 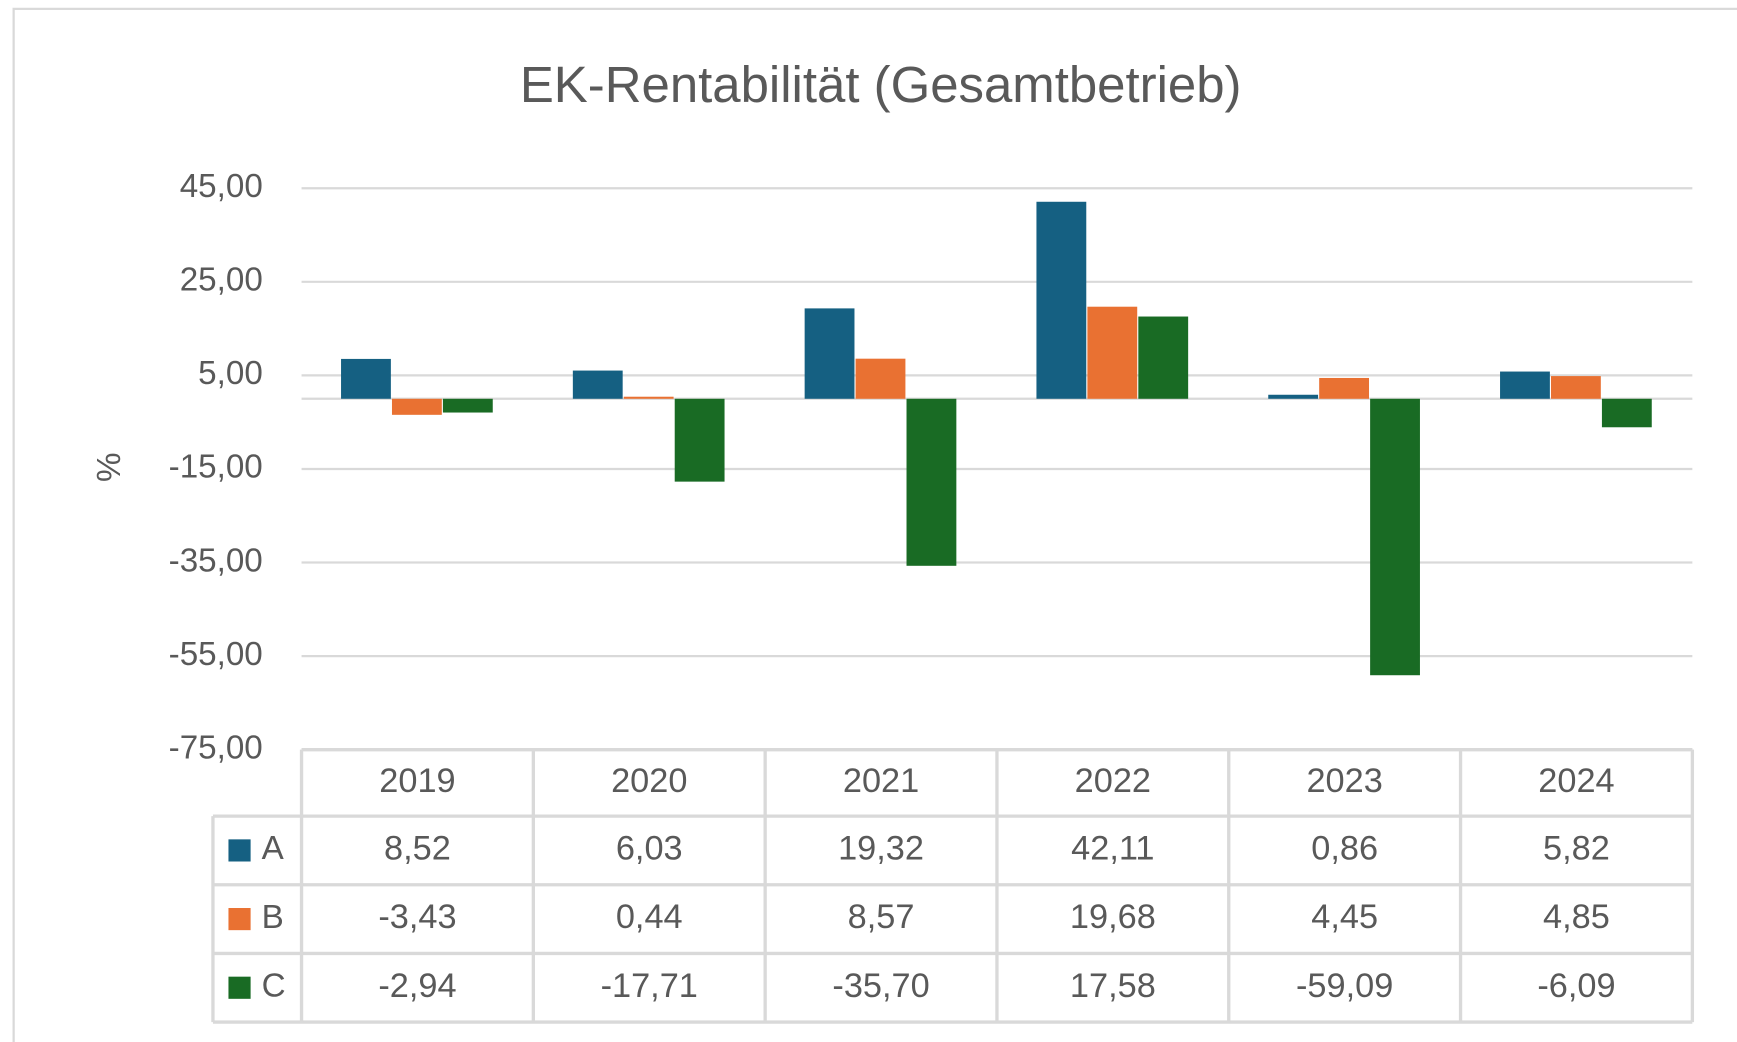 What do you see at coordinates (216, 560) in the screenshot?
I see `y-tick-label: -35,00` at bounding box center [216, 560].